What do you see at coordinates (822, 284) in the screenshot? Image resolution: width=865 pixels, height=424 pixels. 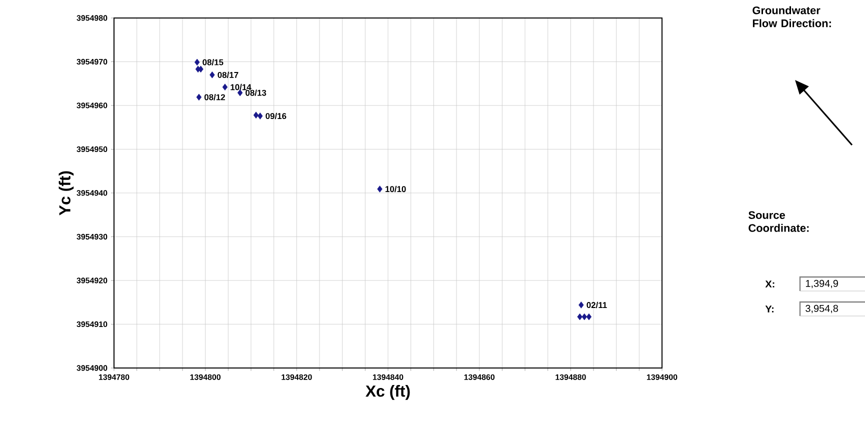 I see `text: 1,394,9` at bounding box center [822, 284].